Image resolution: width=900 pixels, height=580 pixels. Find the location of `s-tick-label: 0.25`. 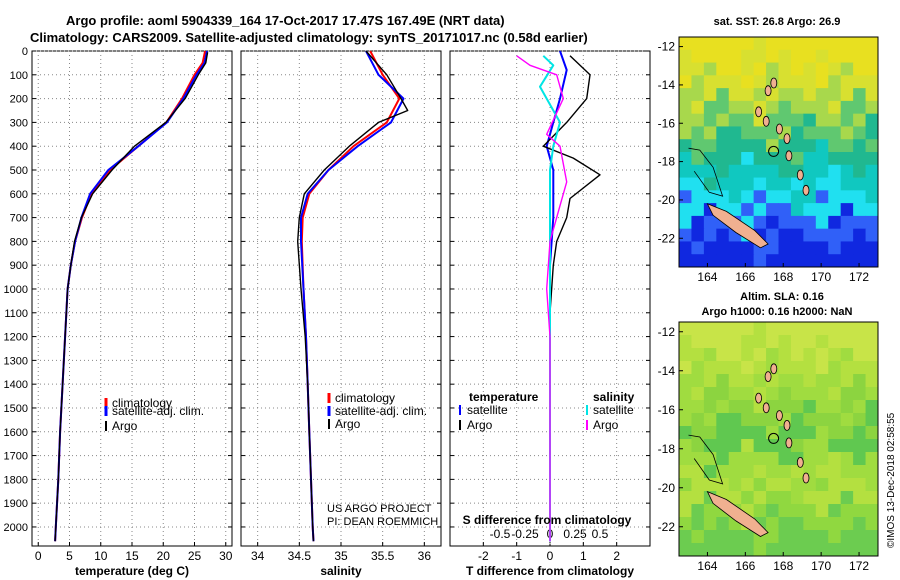

s-tick-label: 0.25 is located at coordinates (575, 534).